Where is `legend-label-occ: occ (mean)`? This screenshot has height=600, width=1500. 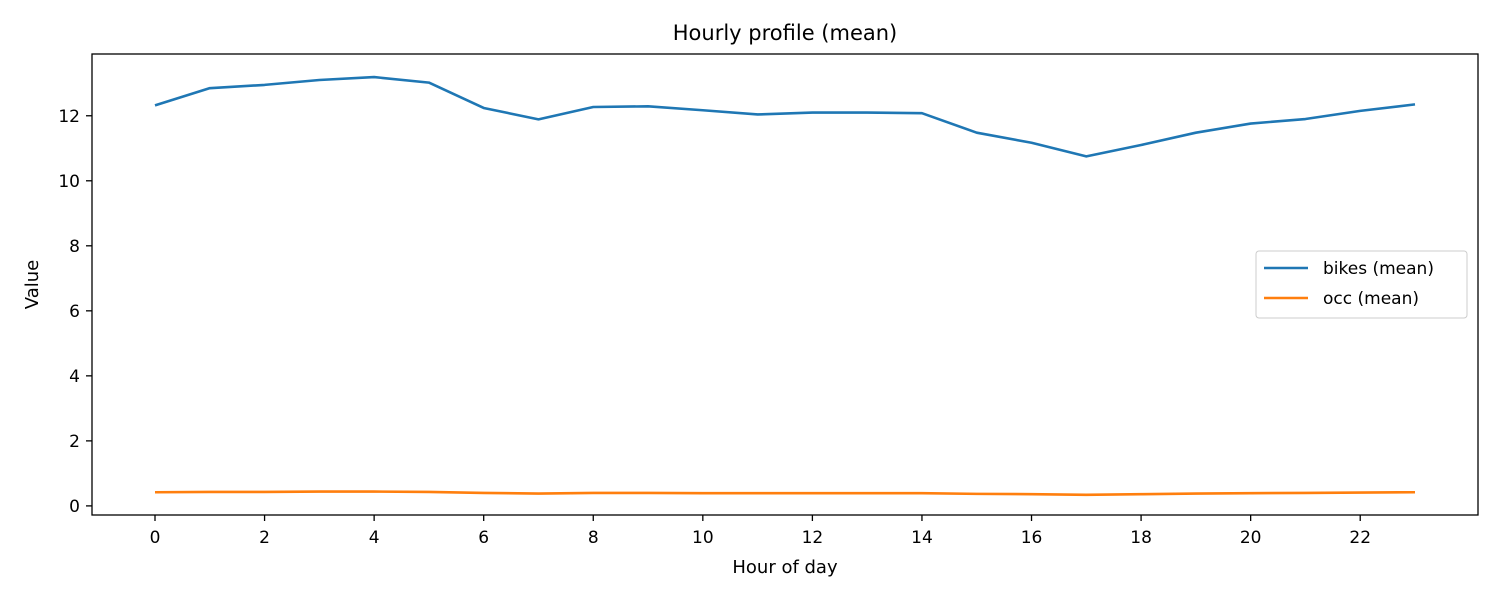 legend-label-occ: occ (mean) is located at coordinates (1371, 299).